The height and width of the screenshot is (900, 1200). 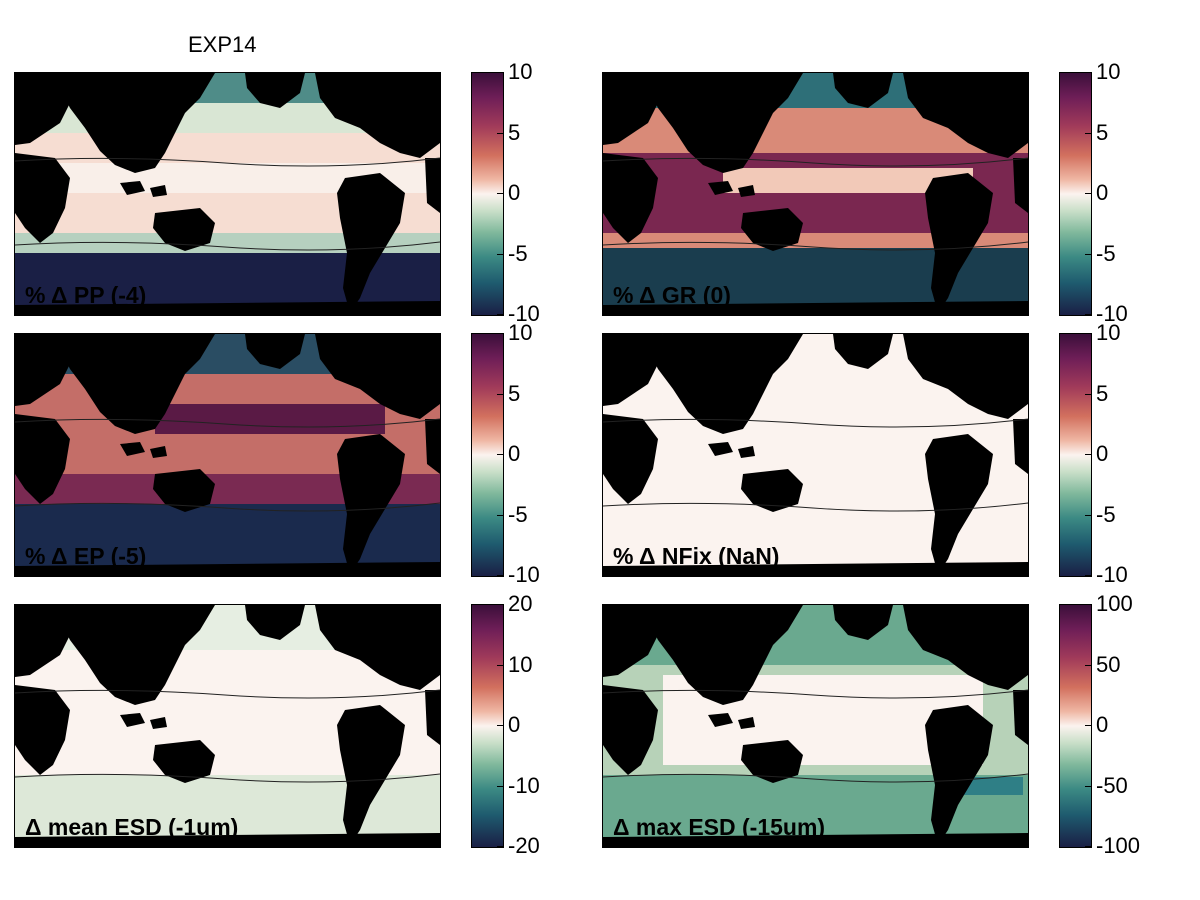 I want to click on colorbar-tick-label: -100, so click(x=1118, y=845).